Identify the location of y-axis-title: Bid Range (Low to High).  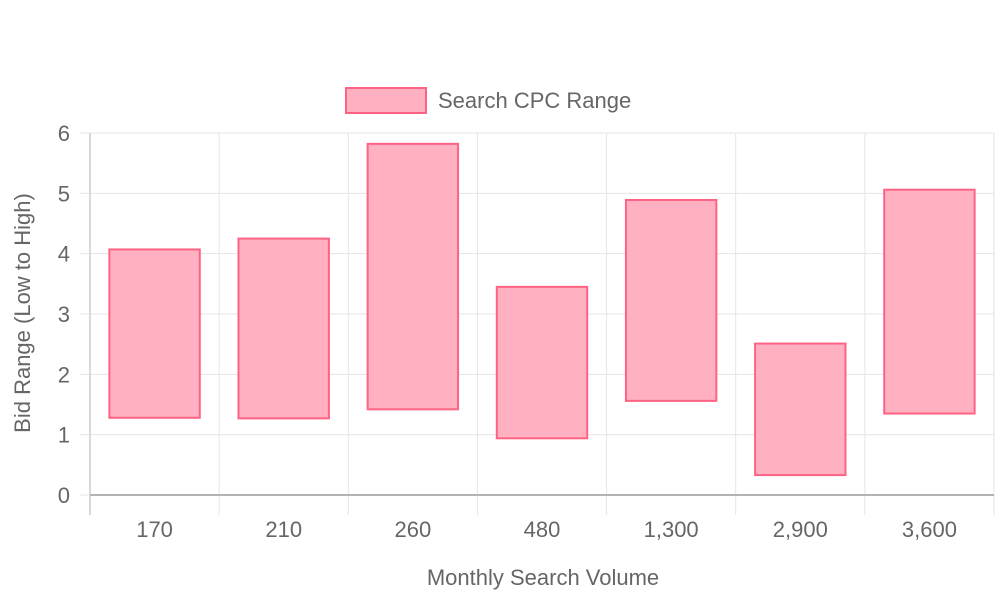
(22, 313).